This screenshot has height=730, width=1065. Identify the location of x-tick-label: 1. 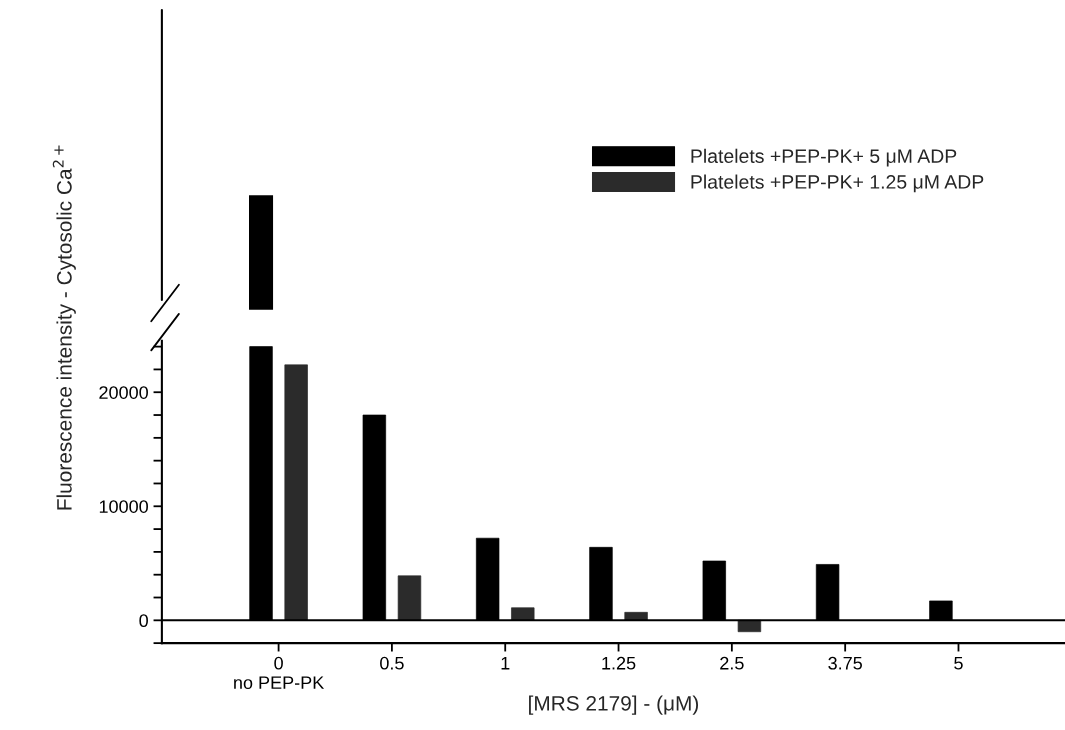
(505, 663).